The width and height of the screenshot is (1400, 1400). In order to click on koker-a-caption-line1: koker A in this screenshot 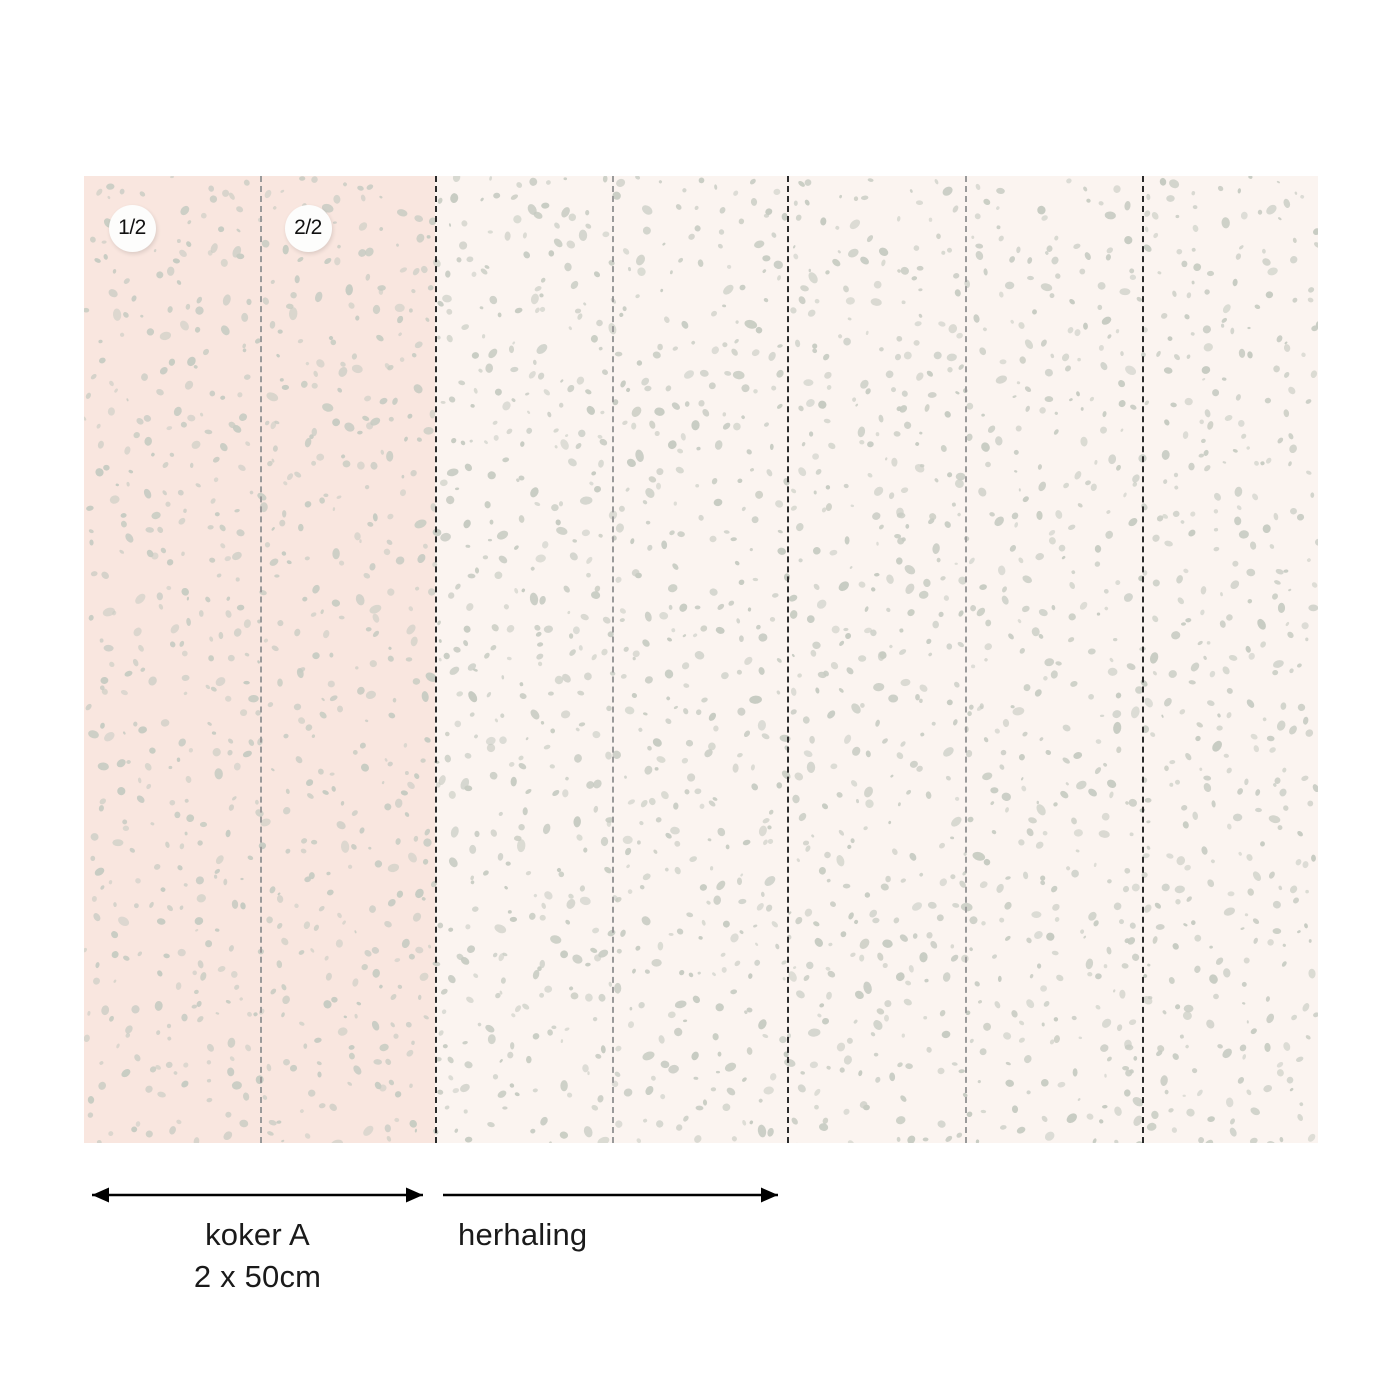, I will do `click(257, 1234)`.